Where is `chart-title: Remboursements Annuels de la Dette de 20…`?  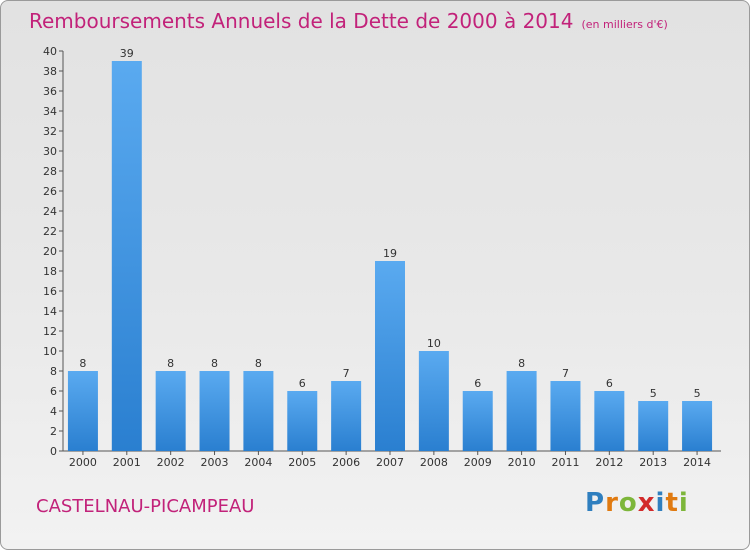
chart-title: Remboursements Annuels de la Dette de 20… is located at coordinates (348, 21).